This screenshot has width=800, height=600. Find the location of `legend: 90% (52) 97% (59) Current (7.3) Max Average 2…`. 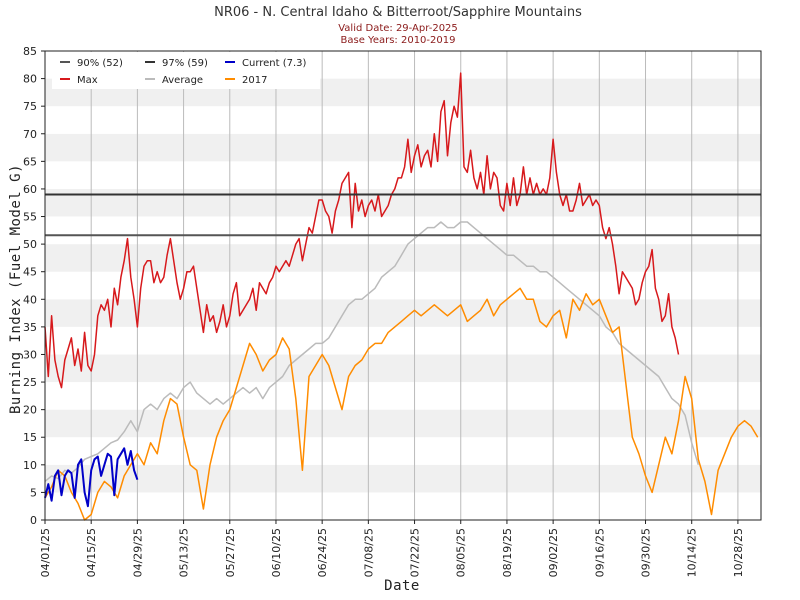

legend: 90% (52) 97% (59) Current (7.3) Max Average 2… is located at coordinates (186, 70).